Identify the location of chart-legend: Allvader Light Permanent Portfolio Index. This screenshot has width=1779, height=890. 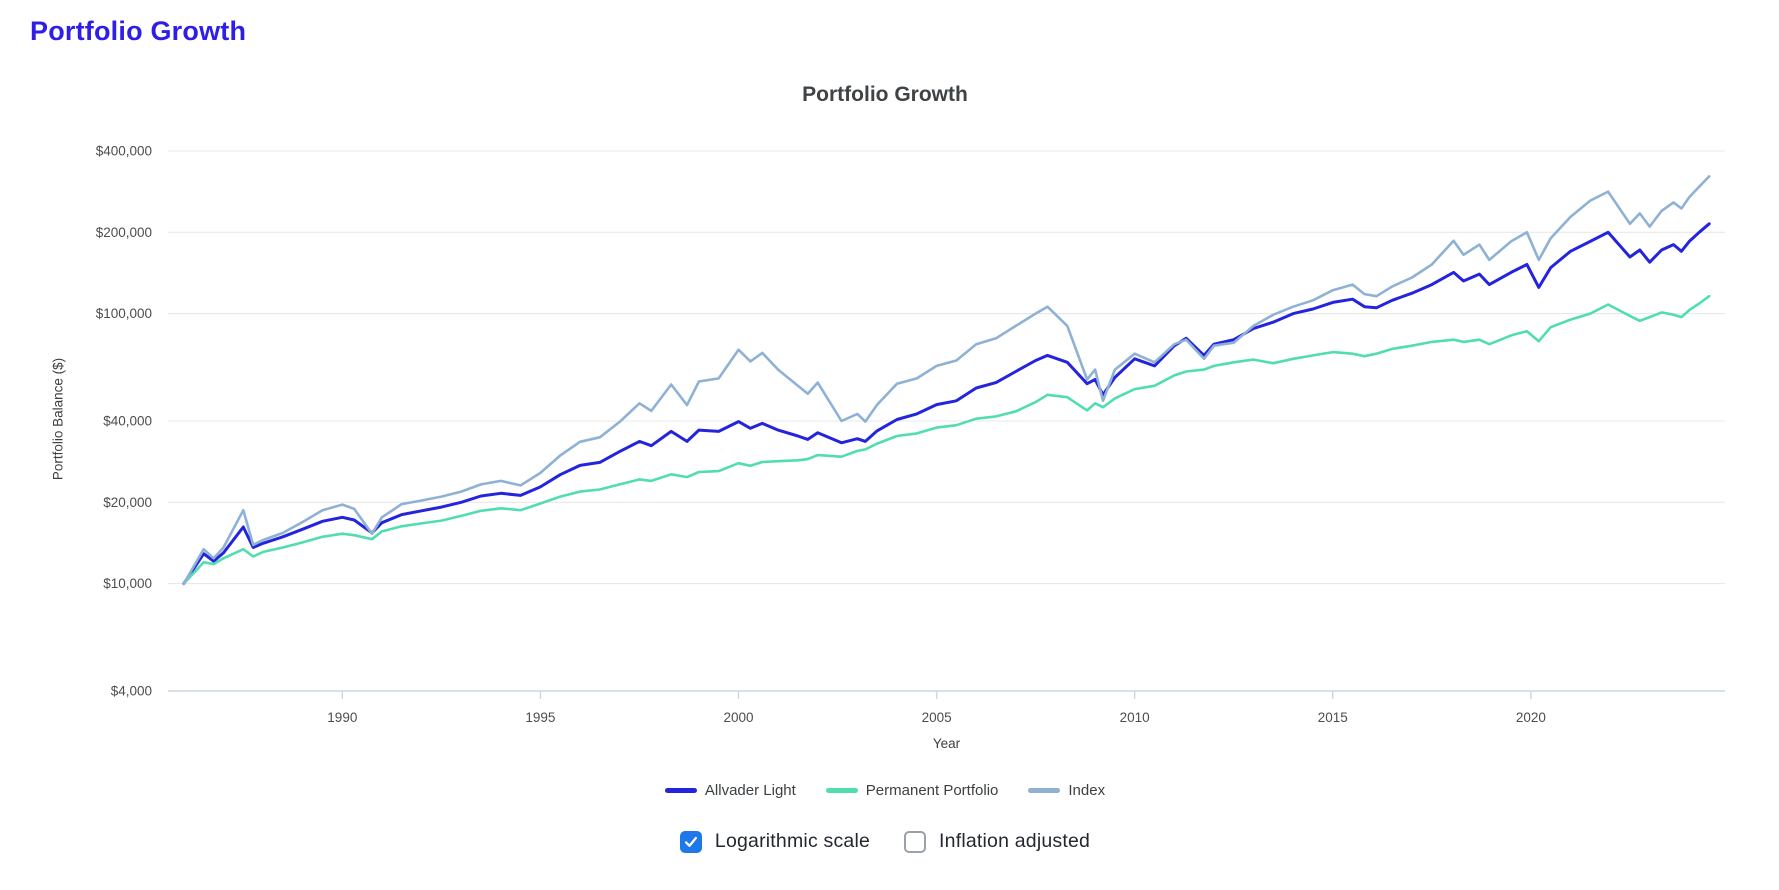
(885, 790).